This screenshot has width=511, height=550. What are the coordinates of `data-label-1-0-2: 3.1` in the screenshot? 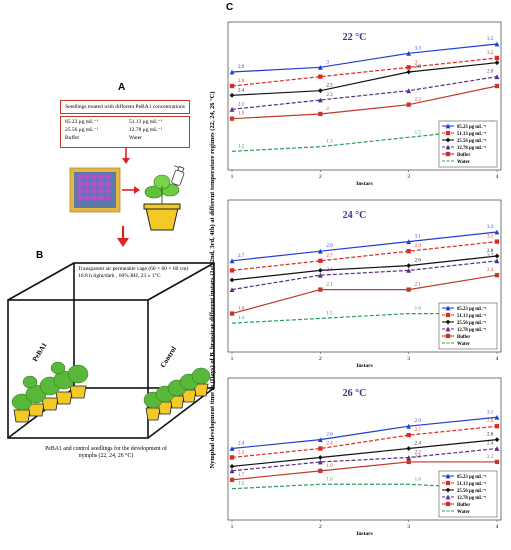 It's located at (418, 237).